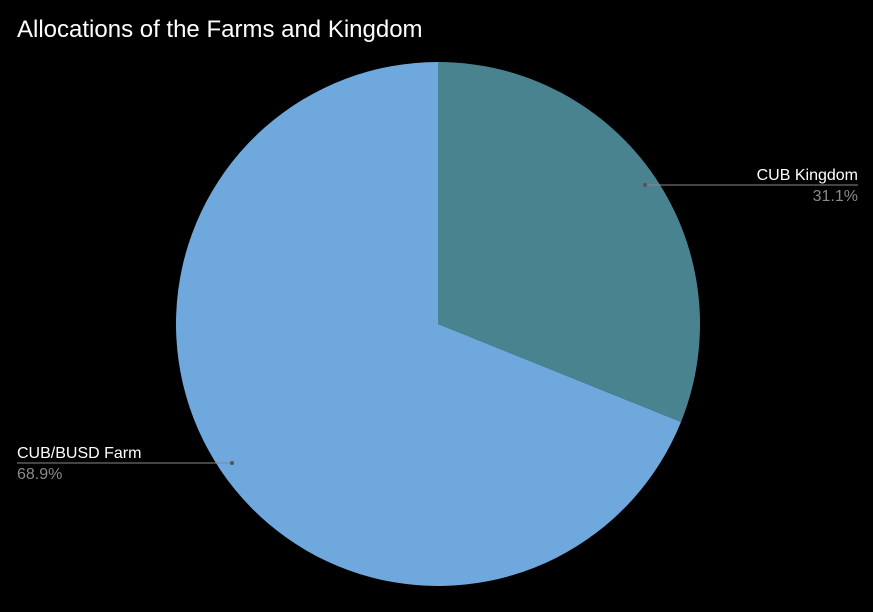  I want to click on slice-percent-label: 31.1%, so click(835, 196).